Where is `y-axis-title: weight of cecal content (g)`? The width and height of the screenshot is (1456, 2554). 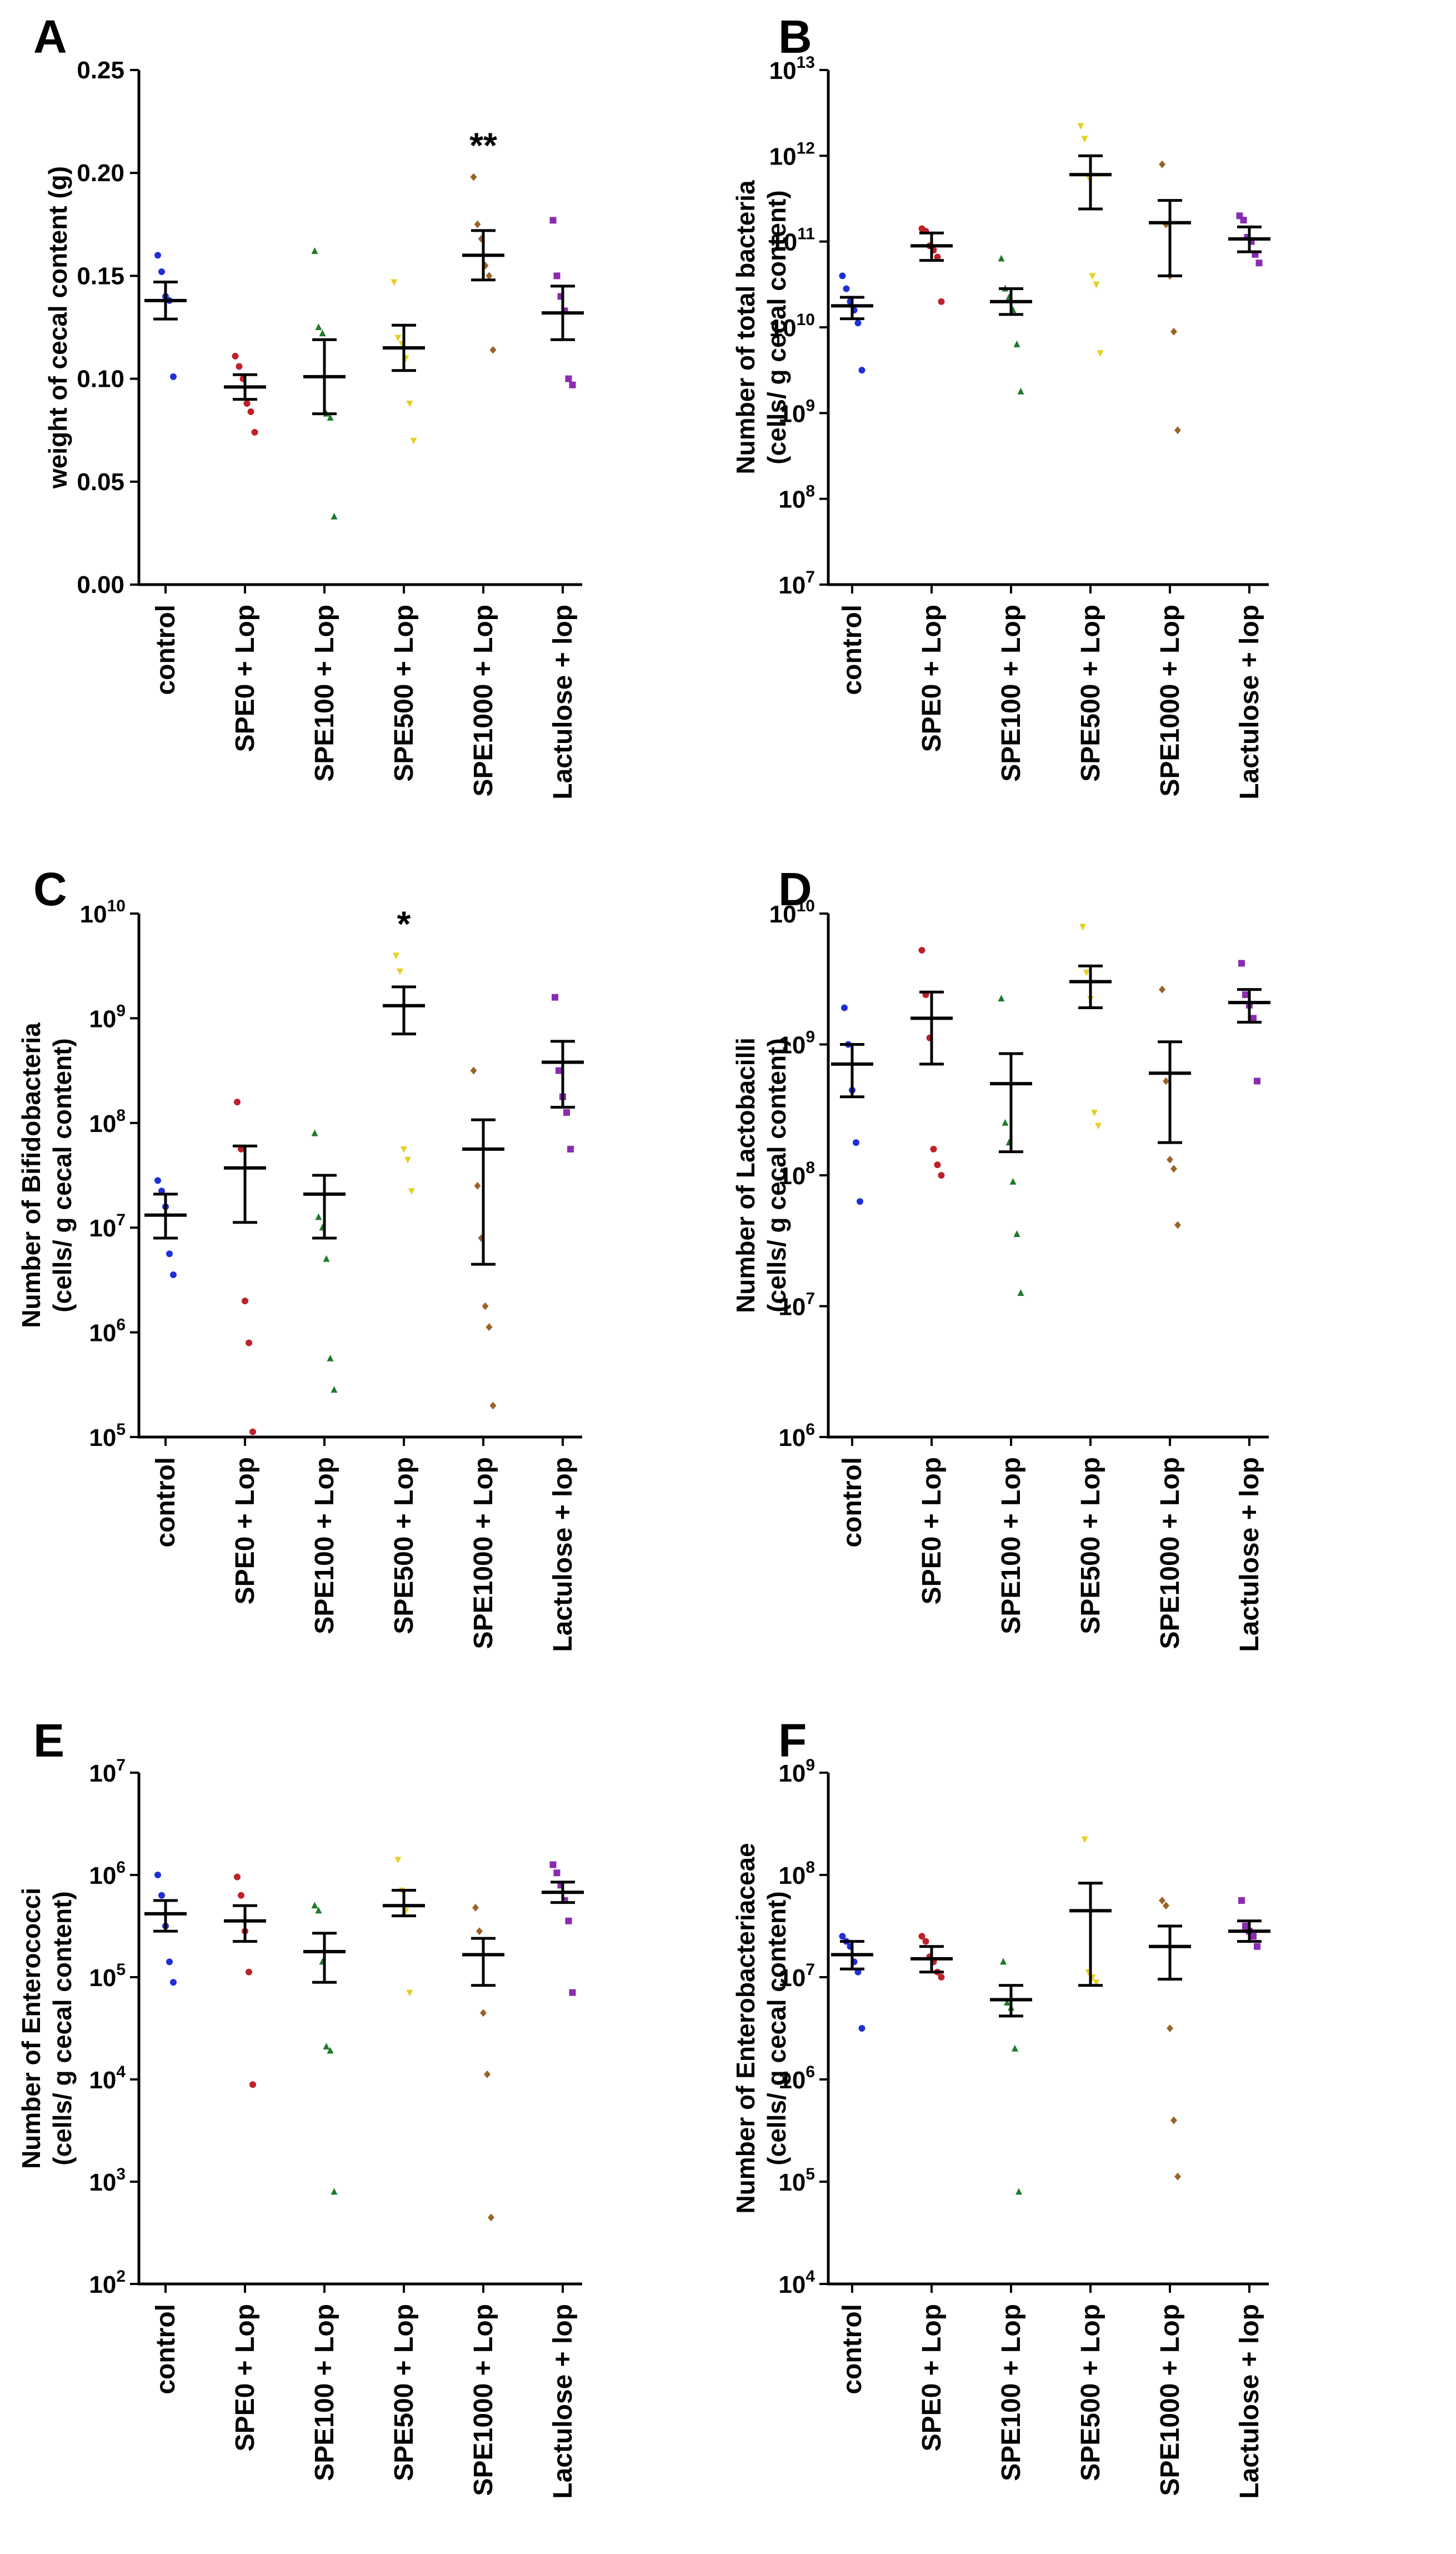
y-axis-title: weight of cecal content (g) is located at coordinates (57, 327).